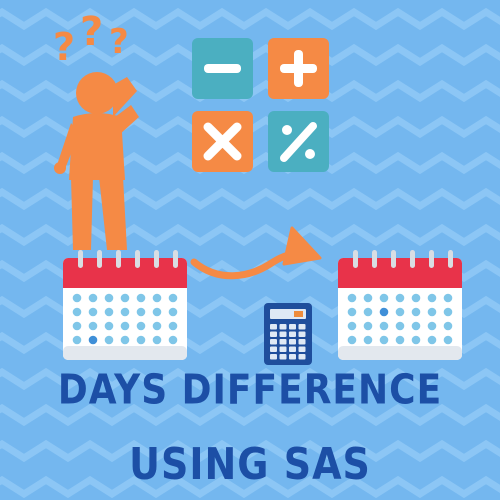 This screenshot has height=500, width=500. What do you see at coordinates (250, 464) in the screenshot?
I see `title-line-2: USING SAS` at bounding box center [250, 464].